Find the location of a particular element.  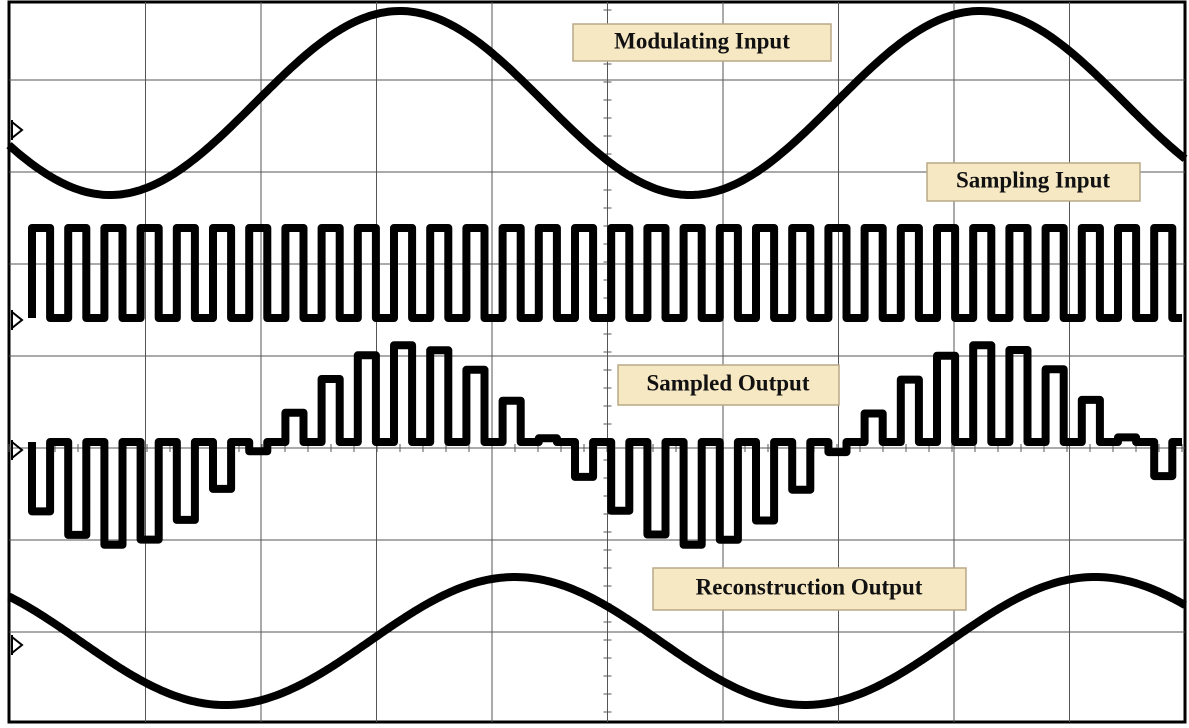

ch3-marker is located at coordinates (17, 450).